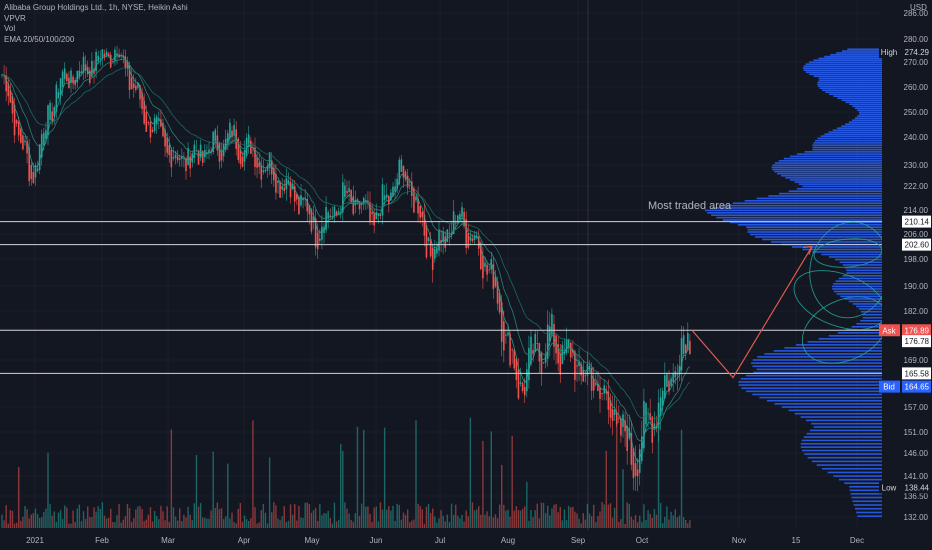 The height and width of the screenshot is (550, 932). Describe the element at coordinates (10, 28) in the screenshot. I see `indicator-vol: Vol` at that location.